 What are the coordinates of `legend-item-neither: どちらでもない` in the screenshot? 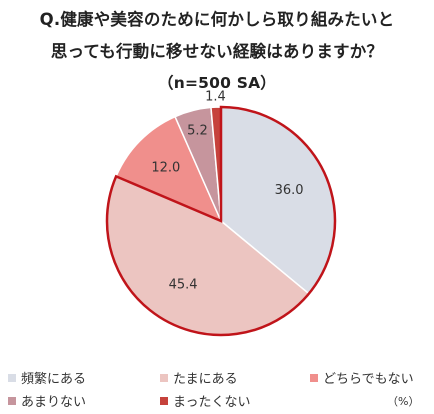 It's located at (362, 377).